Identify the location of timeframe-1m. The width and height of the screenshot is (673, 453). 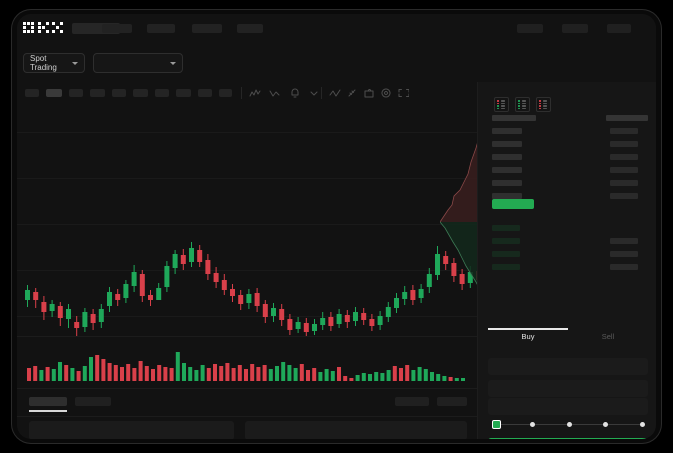
(32, 93).